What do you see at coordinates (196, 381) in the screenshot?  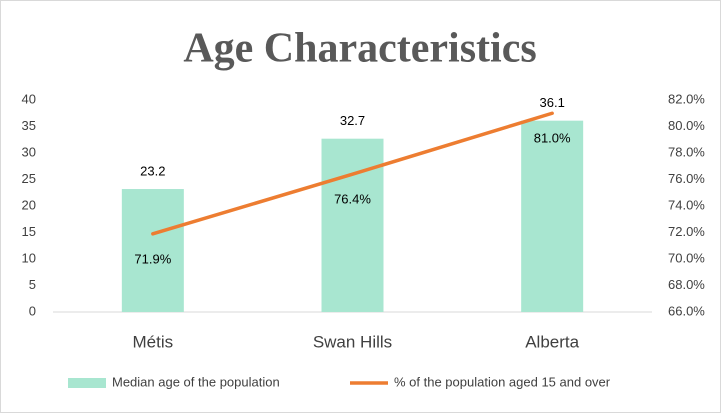 I see `legend-label: Median age of the population` at bounding box center [196, 381].